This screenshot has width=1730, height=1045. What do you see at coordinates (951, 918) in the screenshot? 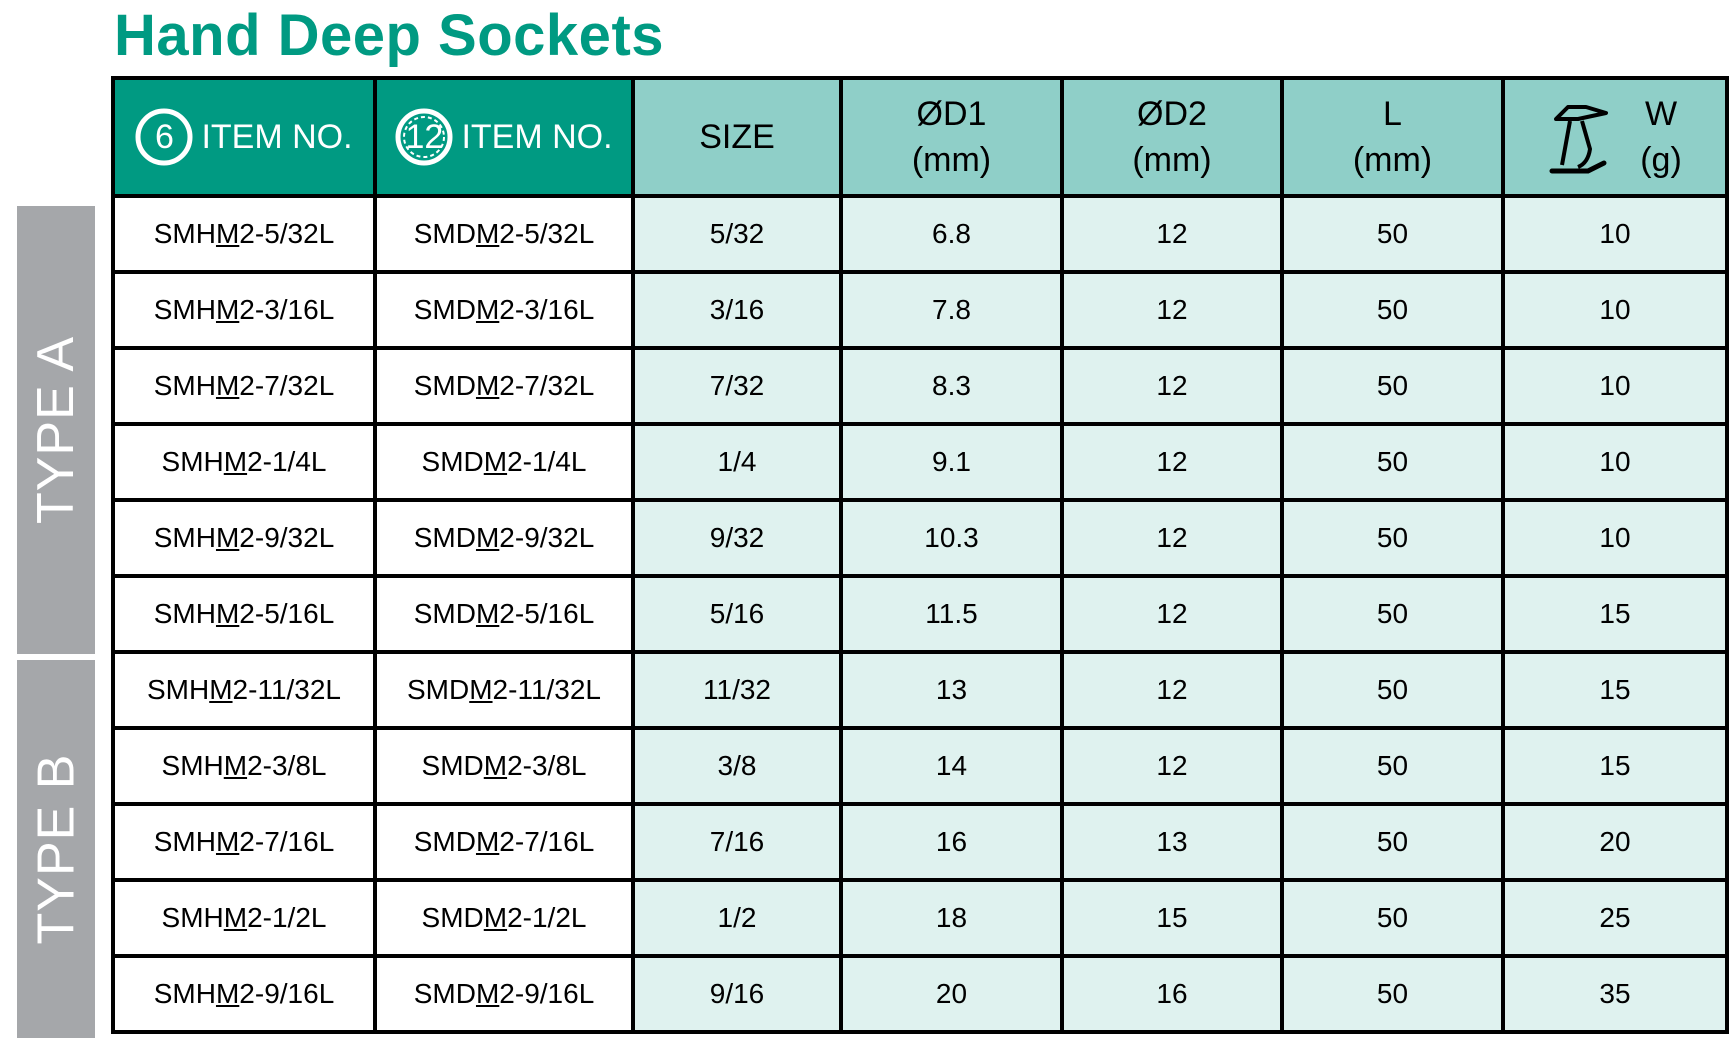
I see `cell-d1: 18` at bounding box center [951, 918].